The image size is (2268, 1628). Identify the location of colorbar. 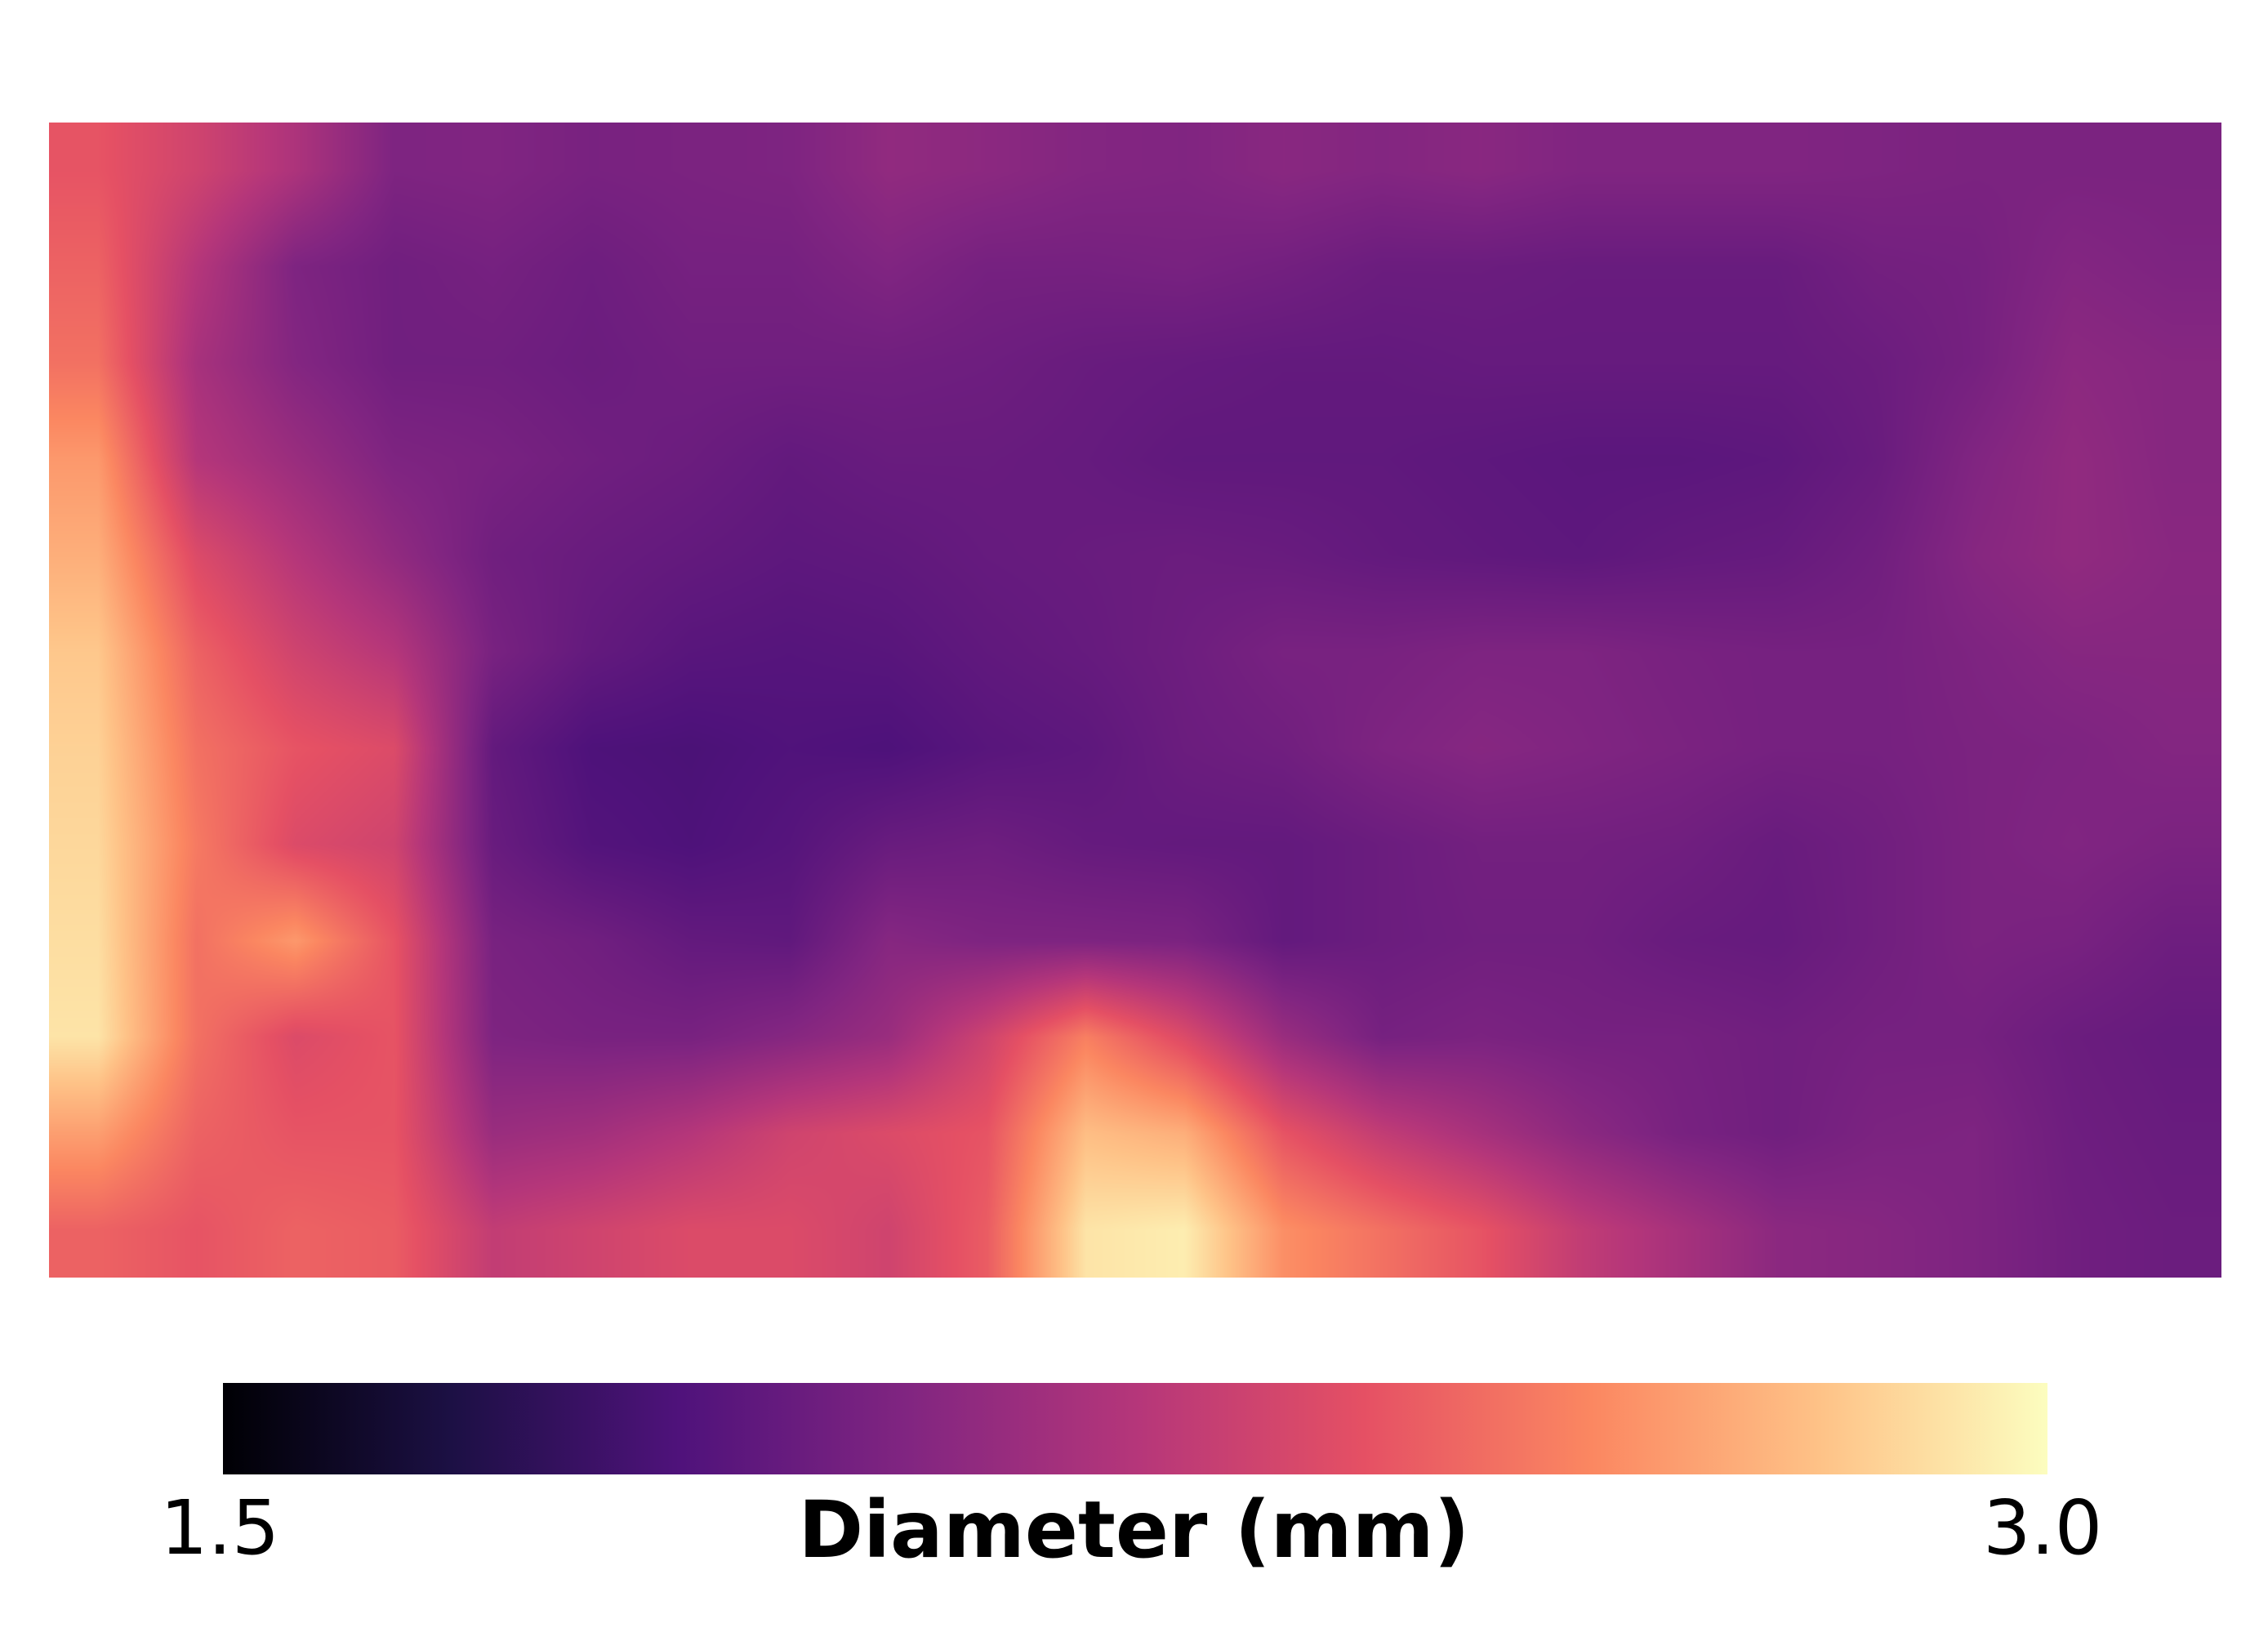
(1135, 1429).